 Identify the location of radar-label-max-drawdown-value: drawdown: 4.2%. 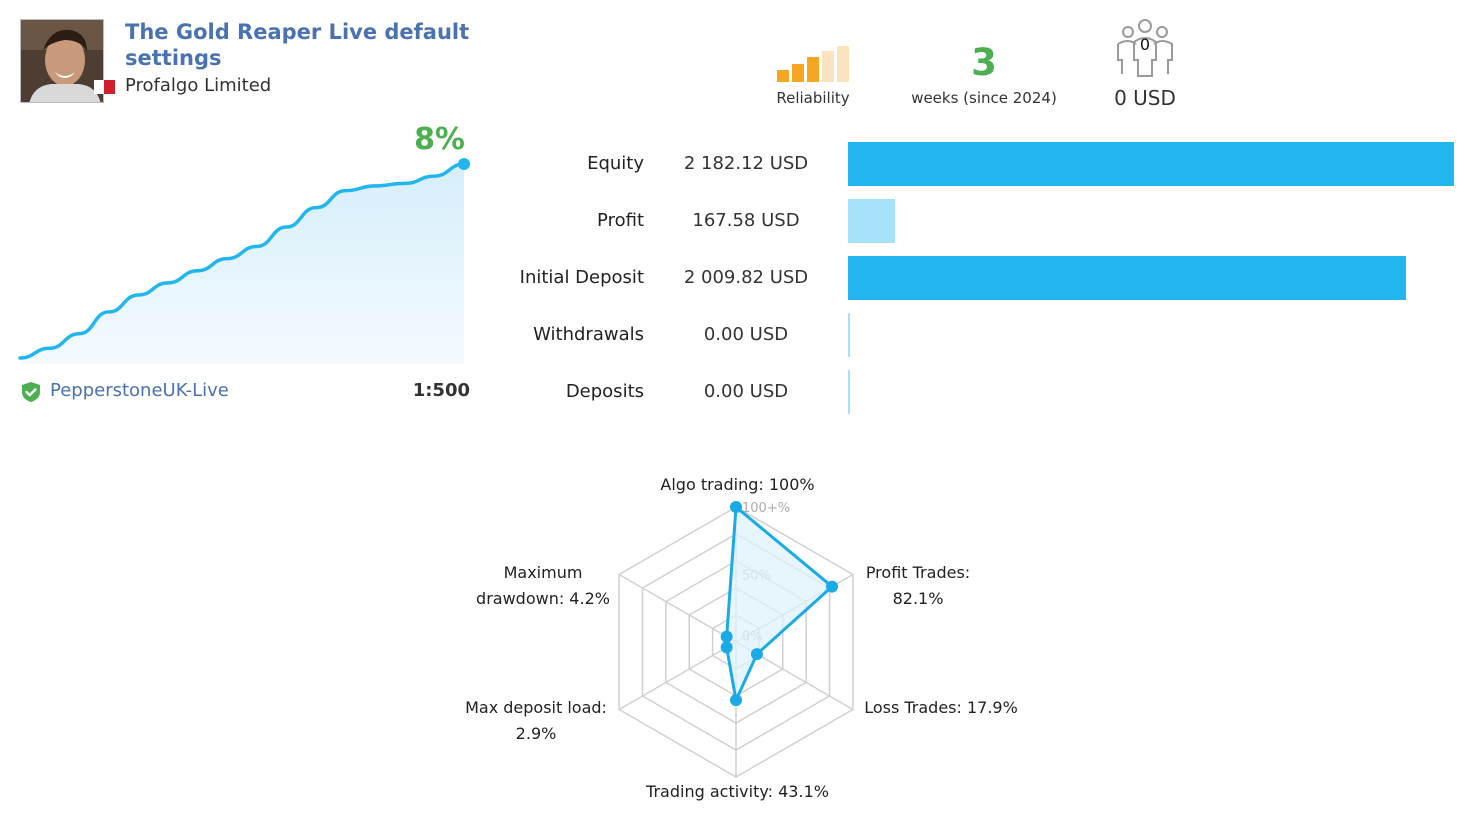
(543, 598).